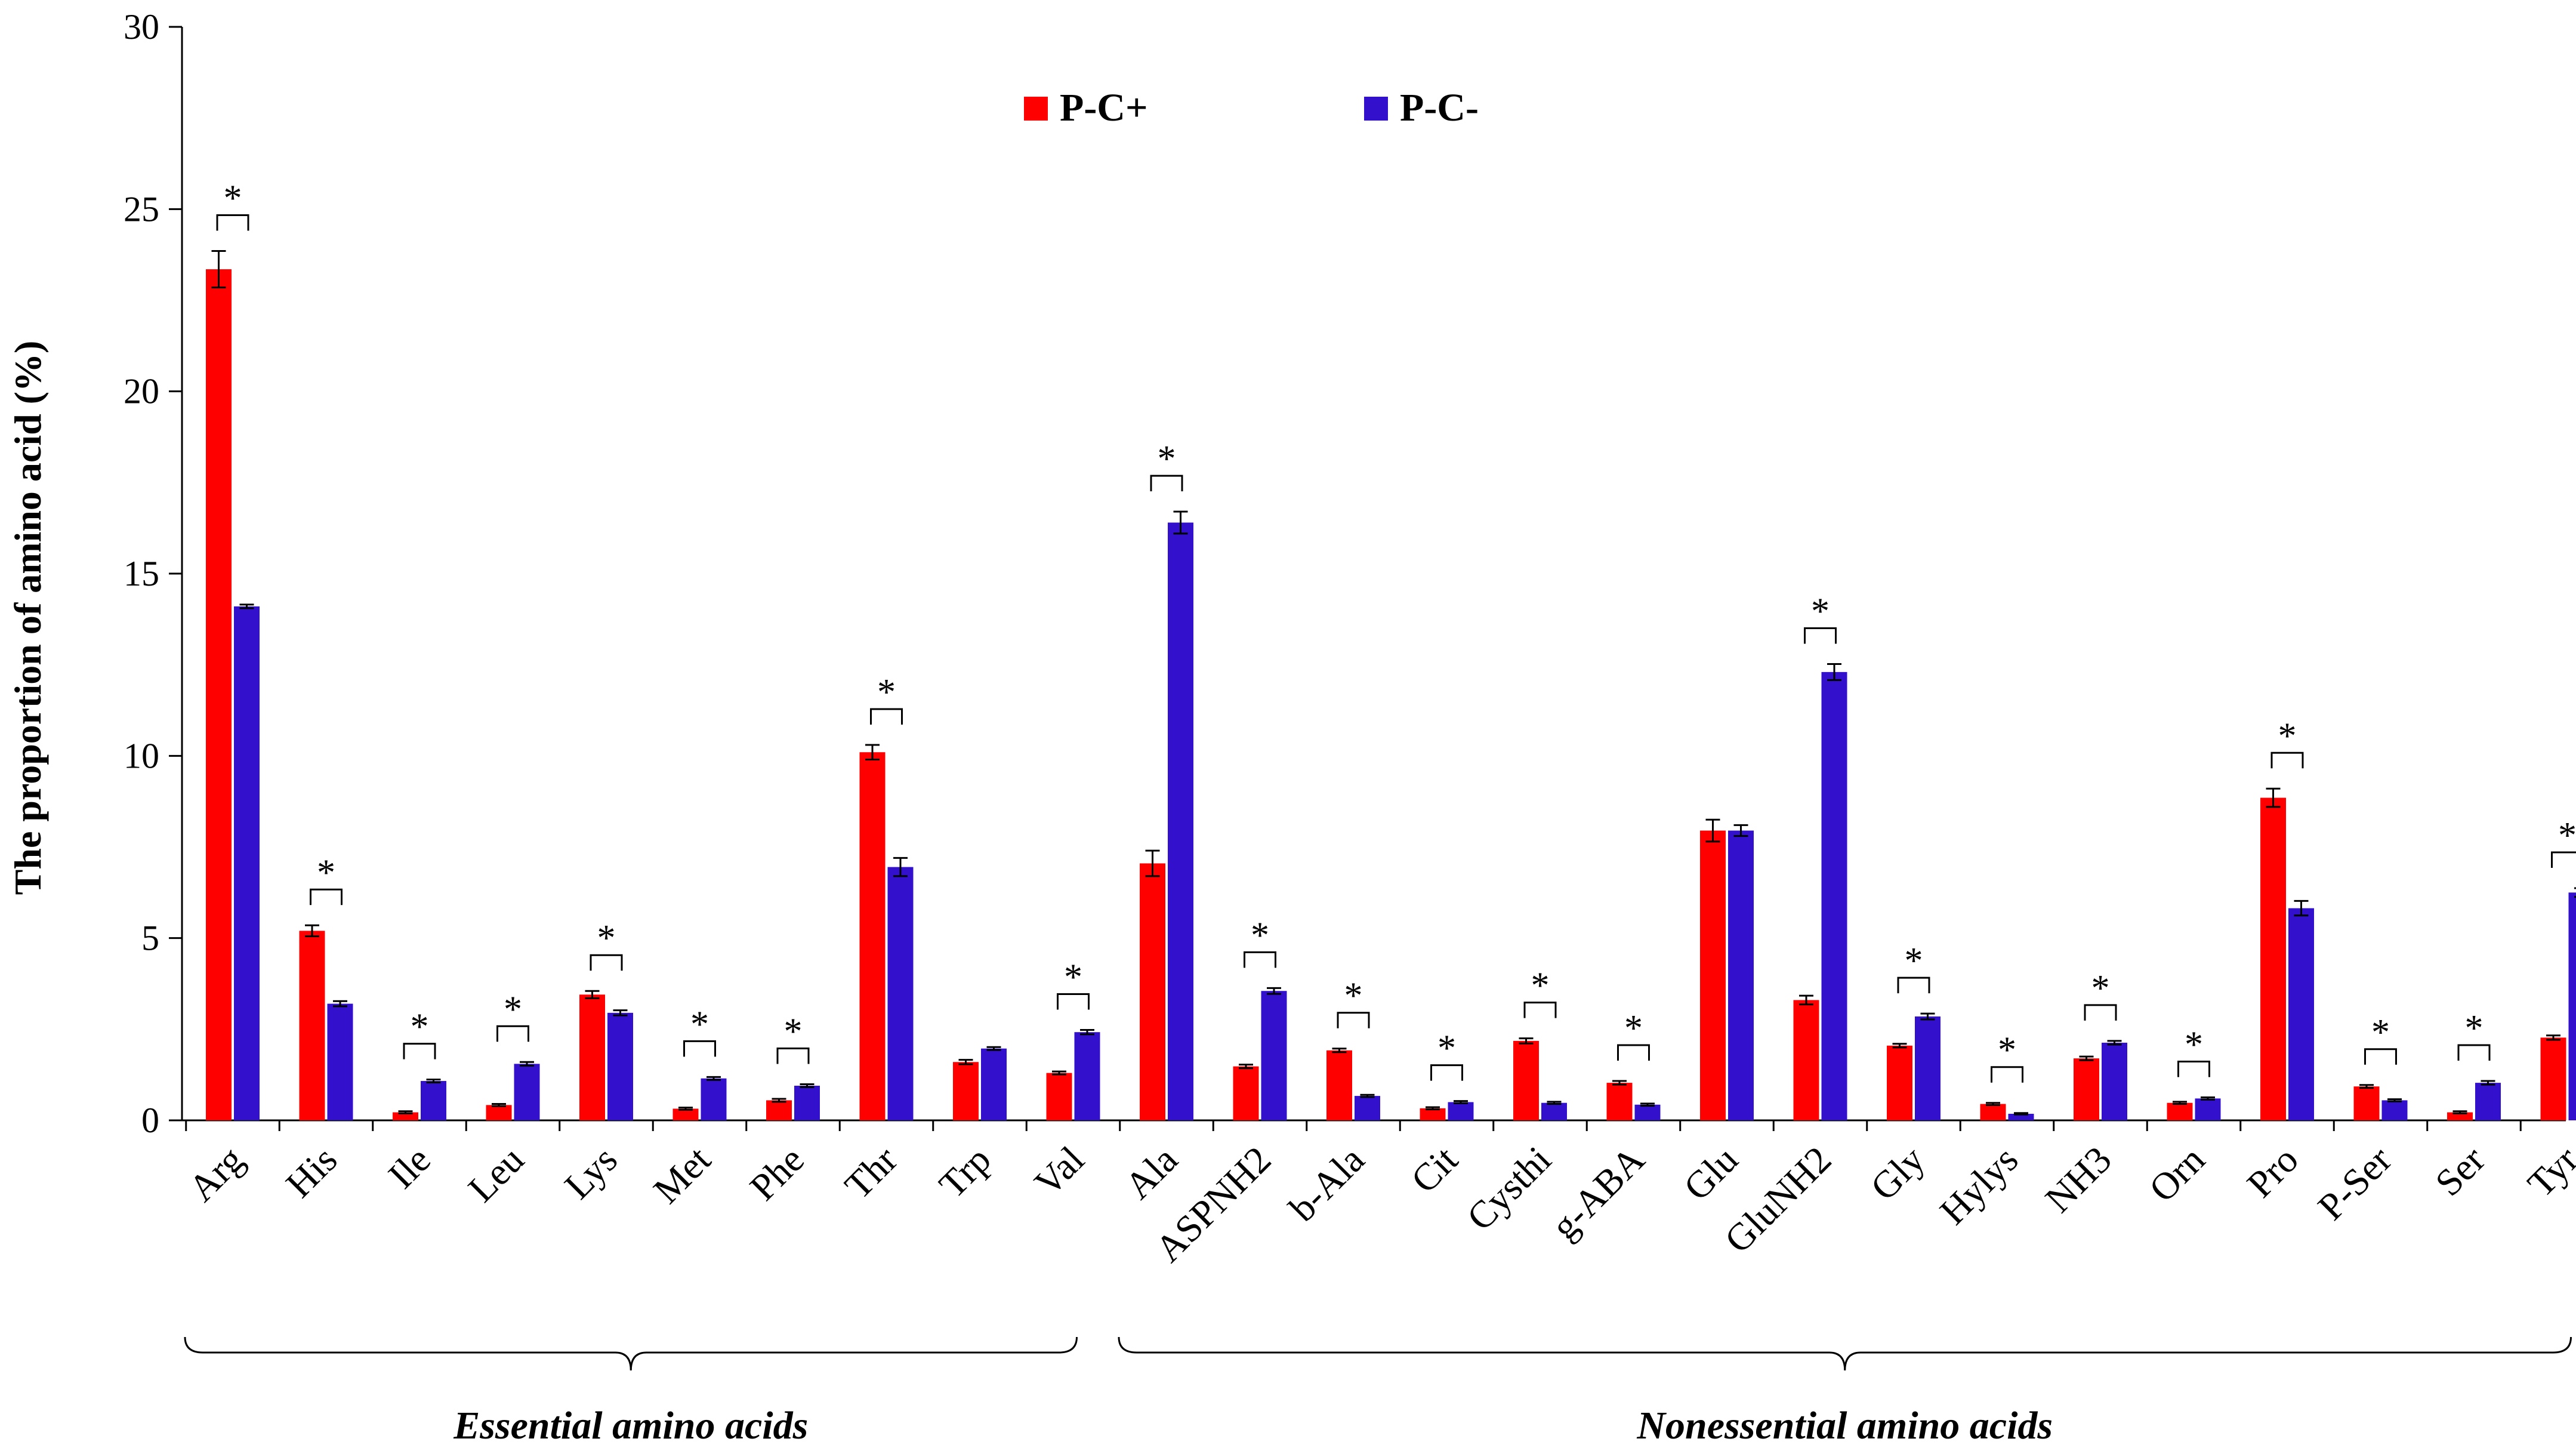  I want to click on x-label-Ala: Ala, so click(1151, 1172).